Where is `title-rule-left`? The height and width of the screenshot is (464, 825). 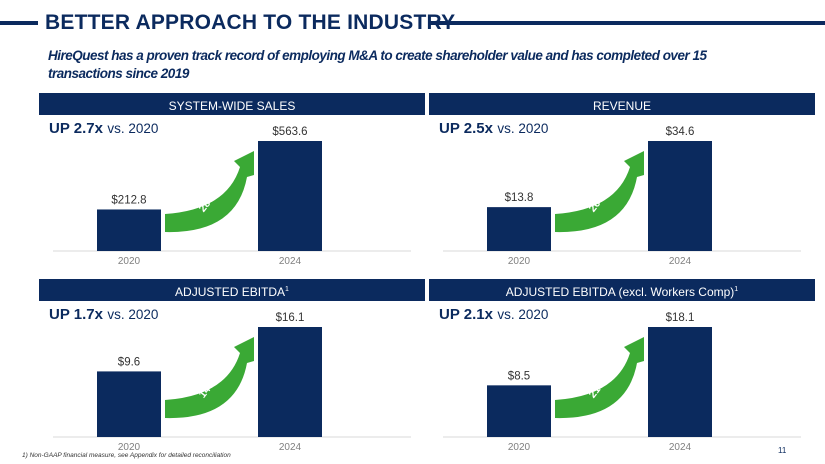
title-rule-left is located at coordinates (19, 23).